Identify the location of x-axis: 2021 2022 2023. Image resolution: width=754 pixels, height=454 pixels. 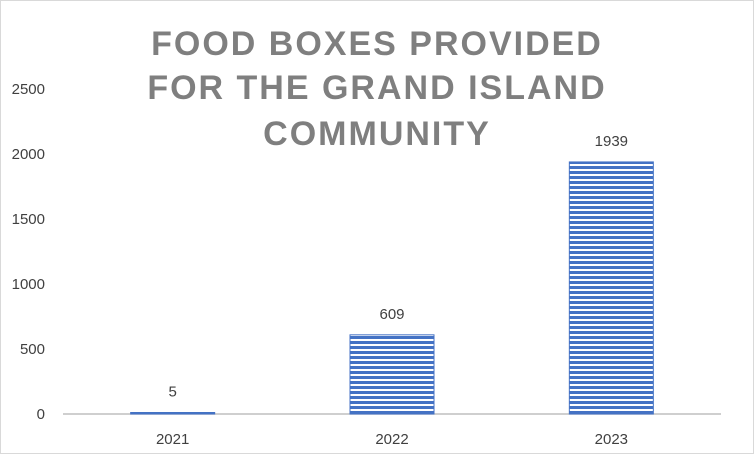
(392, 439).